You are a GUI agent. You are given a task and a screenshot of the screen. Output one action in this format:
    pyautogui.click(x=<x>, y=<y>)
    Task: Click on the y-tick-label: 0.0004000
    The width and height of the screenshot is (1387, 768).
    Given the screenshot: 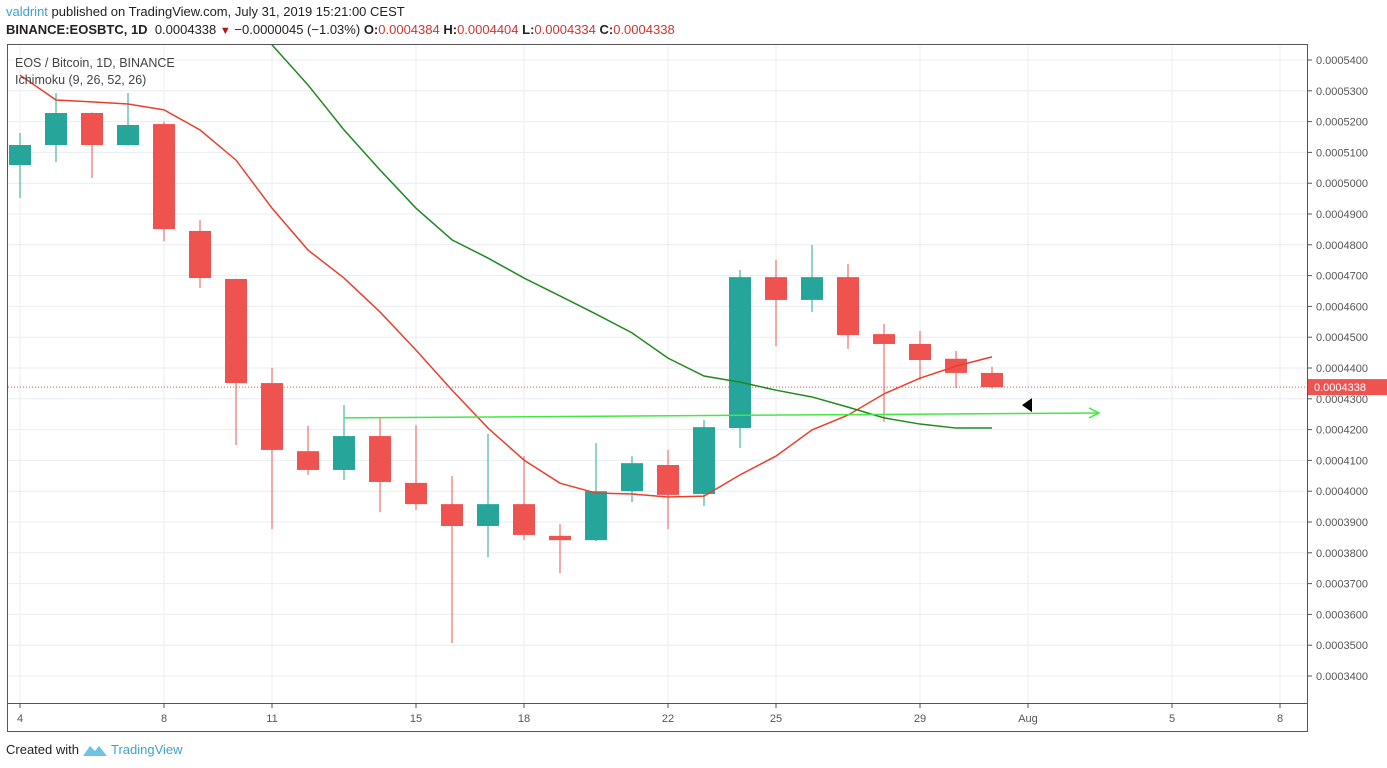 What is the action you would take?
    pyautogui.click(x=1342, y=492)
    